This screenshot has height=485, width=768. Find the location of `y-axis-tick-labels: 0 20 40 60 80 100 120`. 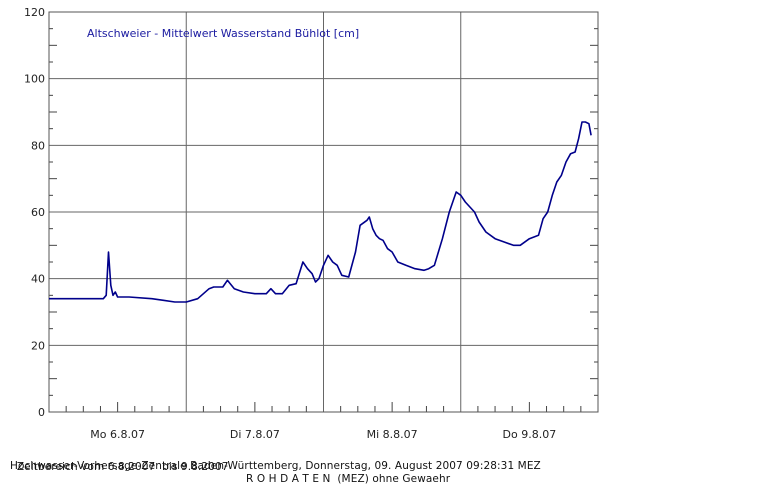

y-axis-tick-labels: 0 20 40 60 80 100 120 is located at coordinates (34, 212).